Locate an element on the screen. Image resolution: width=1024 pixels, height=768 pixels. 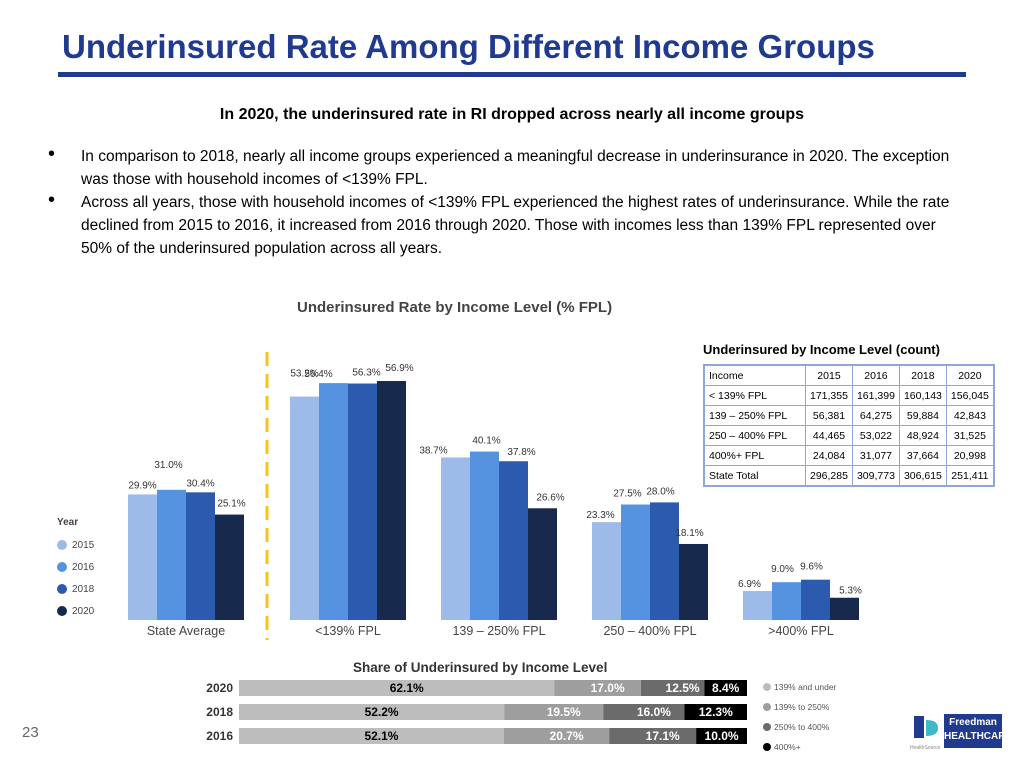
data-label: 56.4% is located at coordinates (318, 374).